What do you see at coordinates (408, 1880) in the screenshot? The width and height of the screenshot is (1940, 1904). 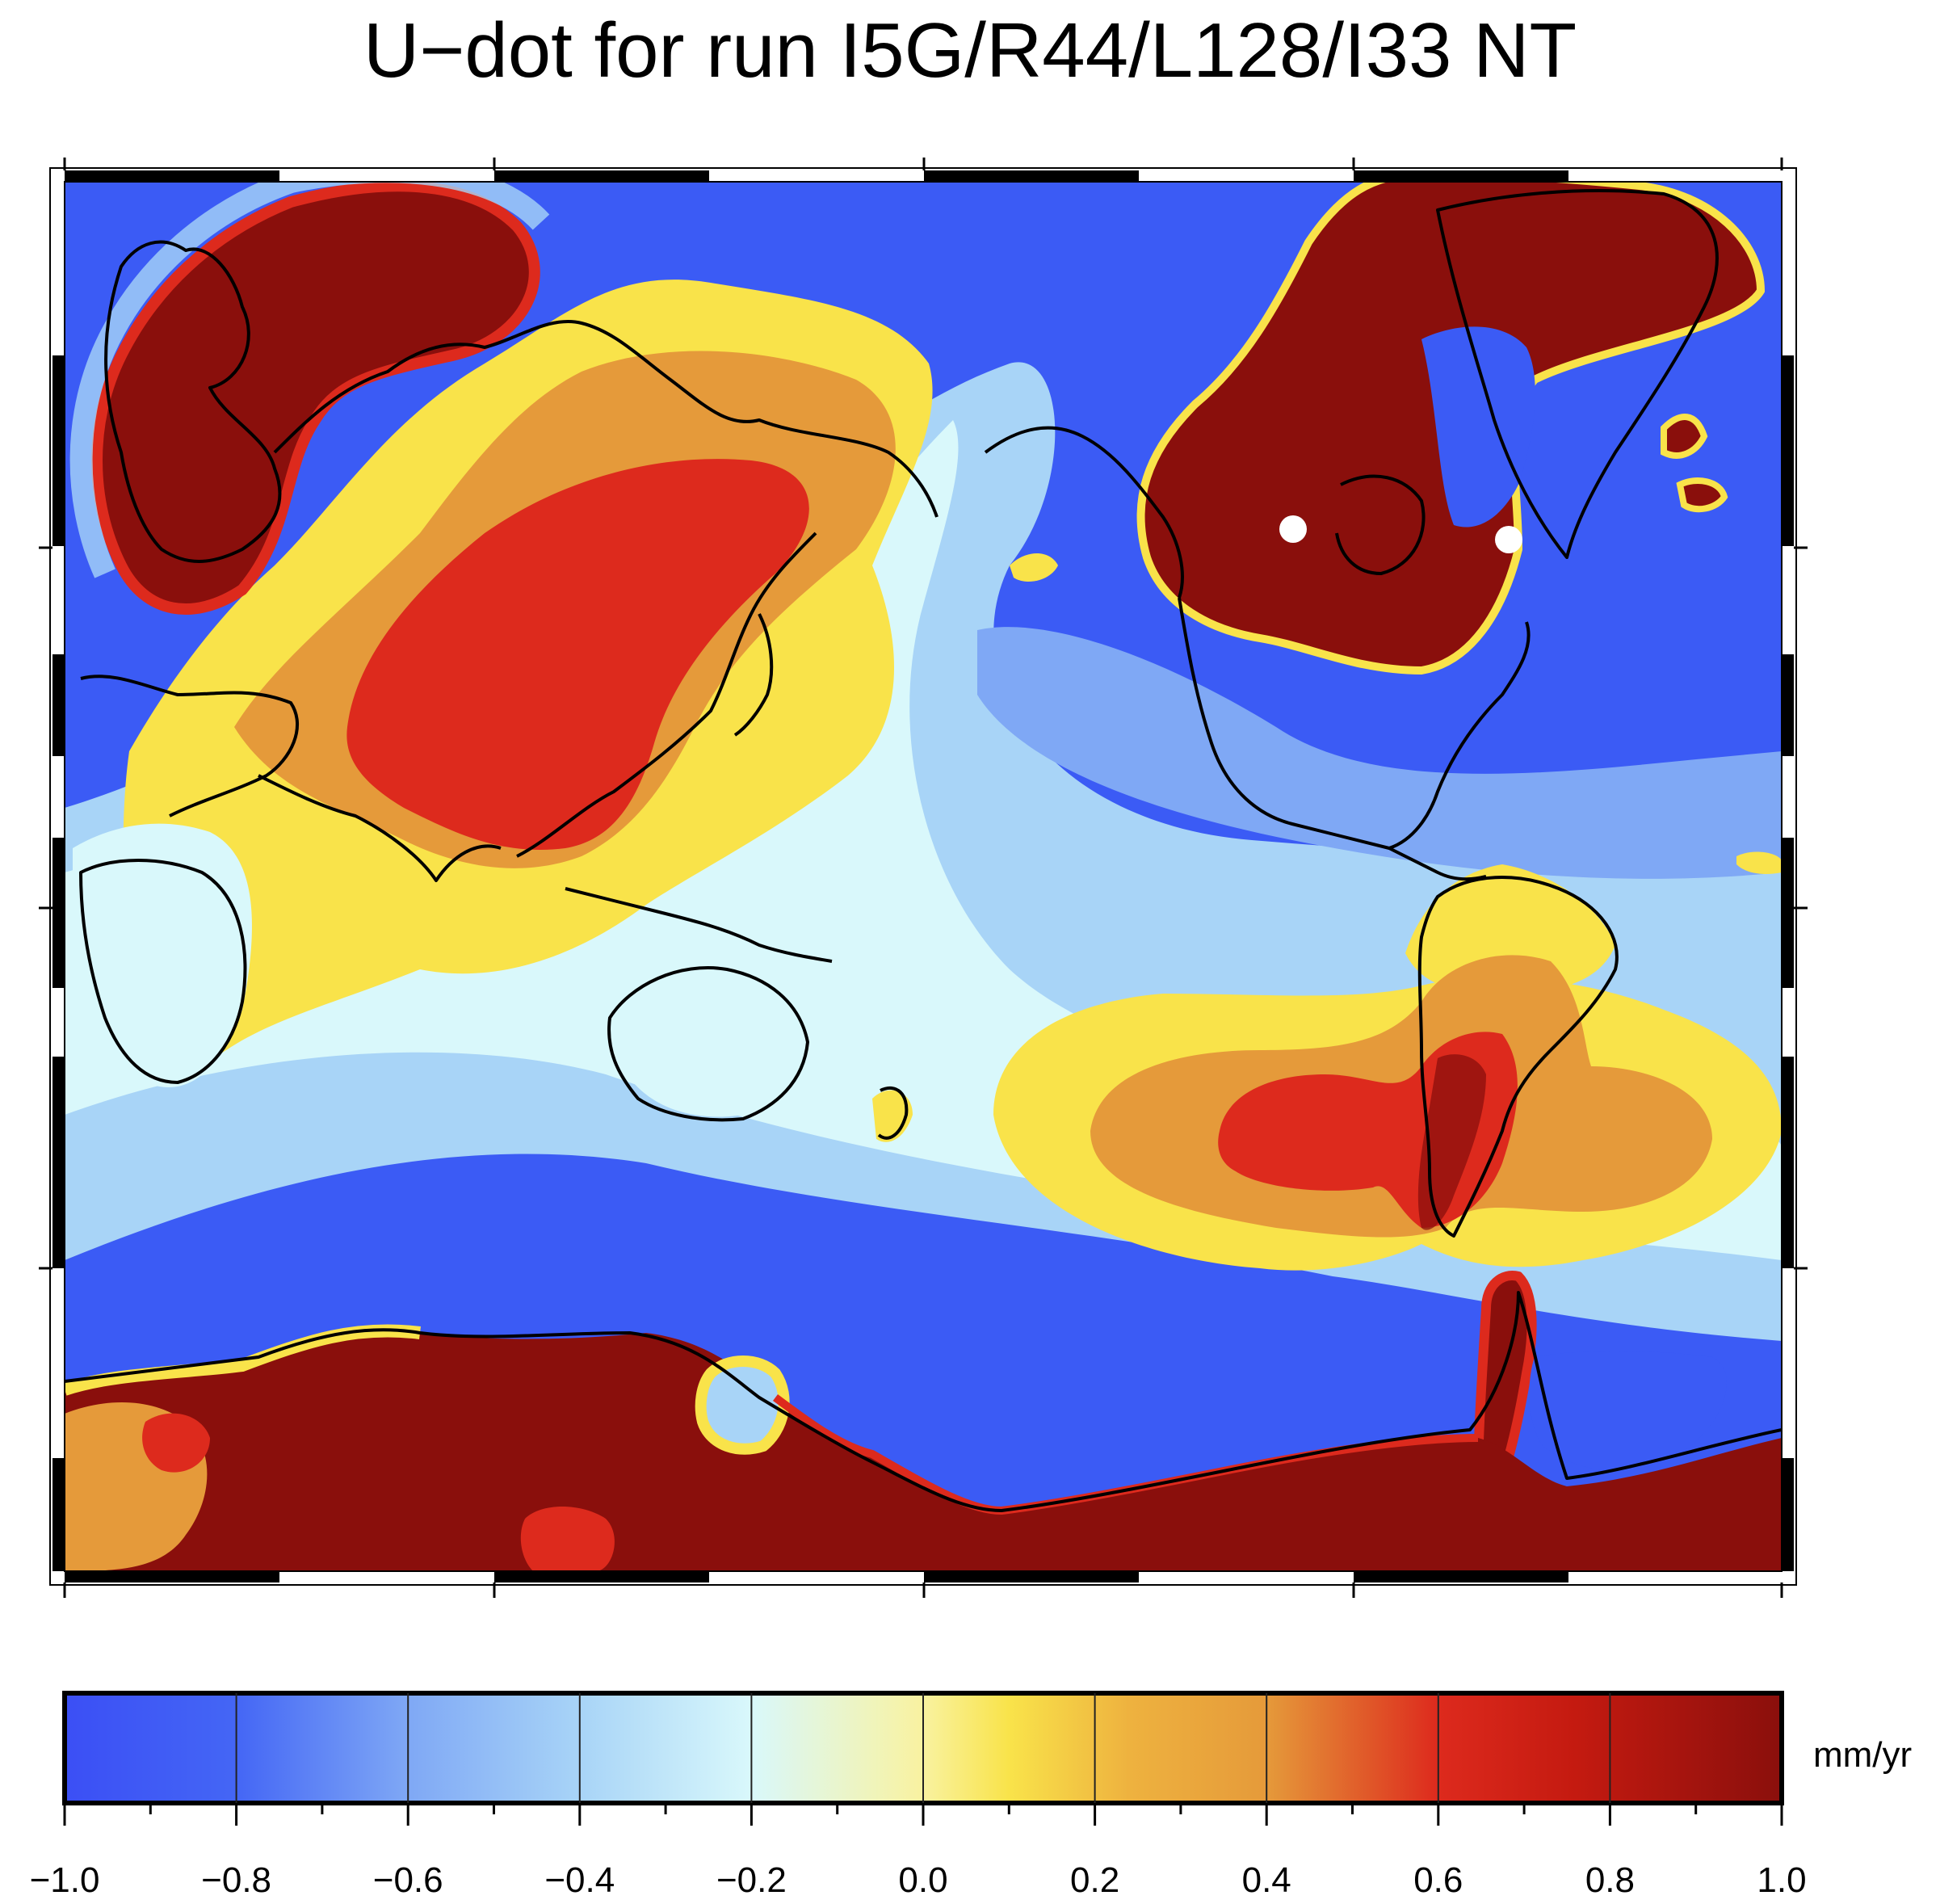 I see `colorbar-tick-label: −0.6` at bounding box center [408, 1880].